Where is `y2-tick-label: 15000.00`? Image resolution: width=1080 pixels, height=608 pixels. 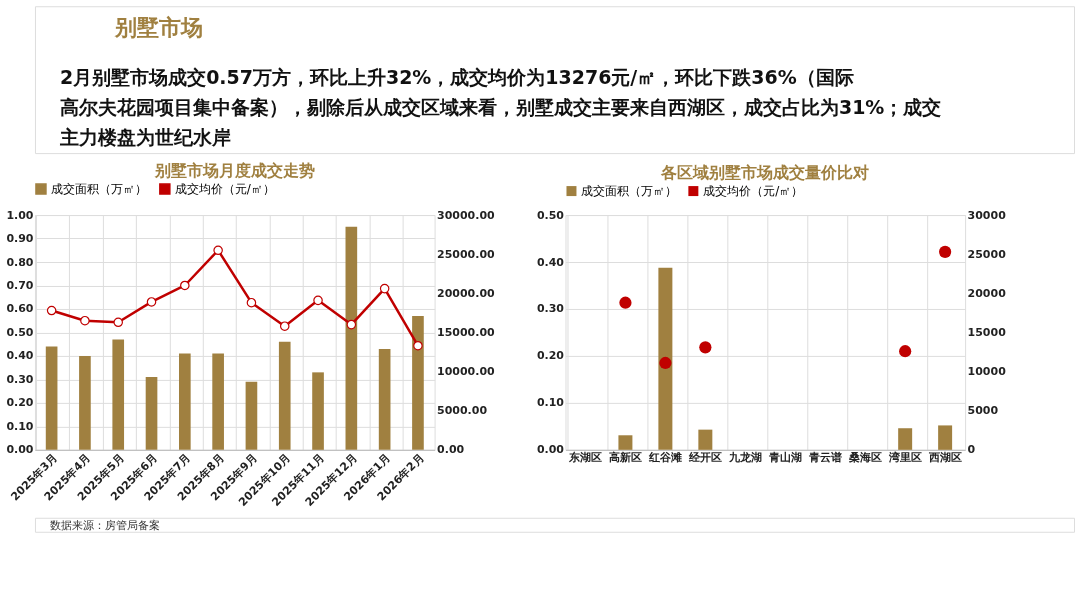 y2-tick-label: 15000.00 is located at coordinates (466, 332).